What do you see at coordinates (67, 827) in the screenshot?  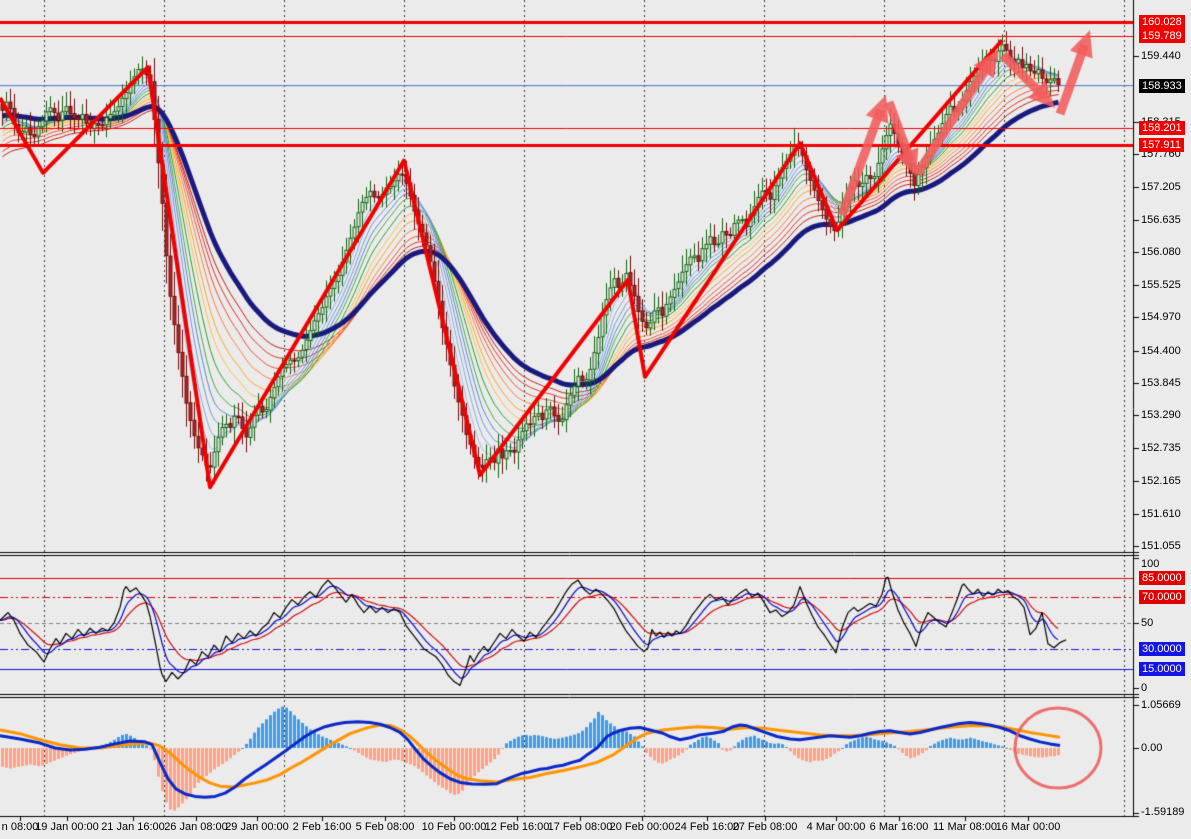 I see `time-axis-label: 19 Jan 00:00` at bounding box center [67, 827].